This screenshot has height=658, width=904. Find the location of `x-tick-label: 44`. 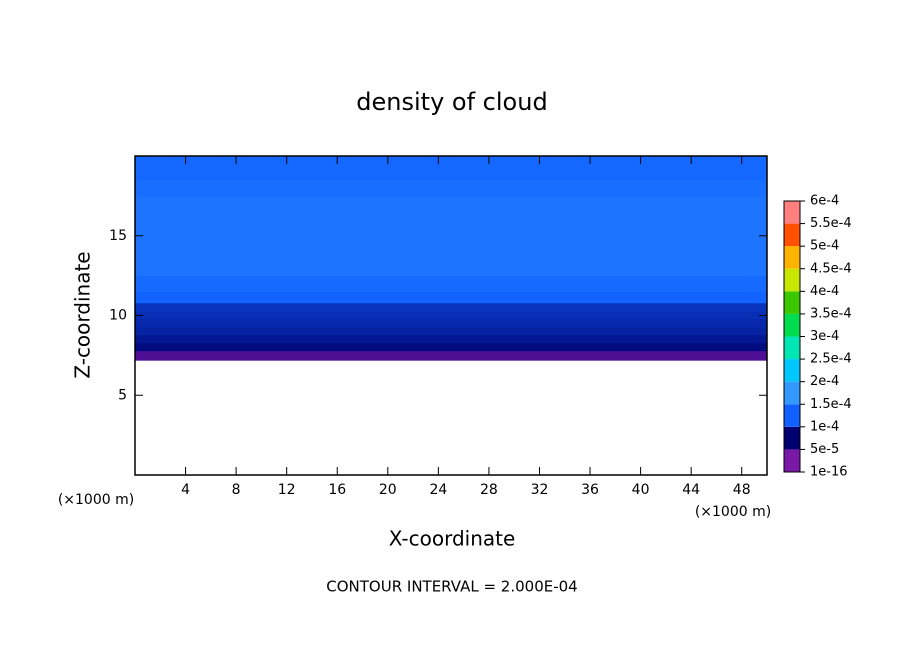

x-tick-label: 44 is located at coordinates (691, 490).